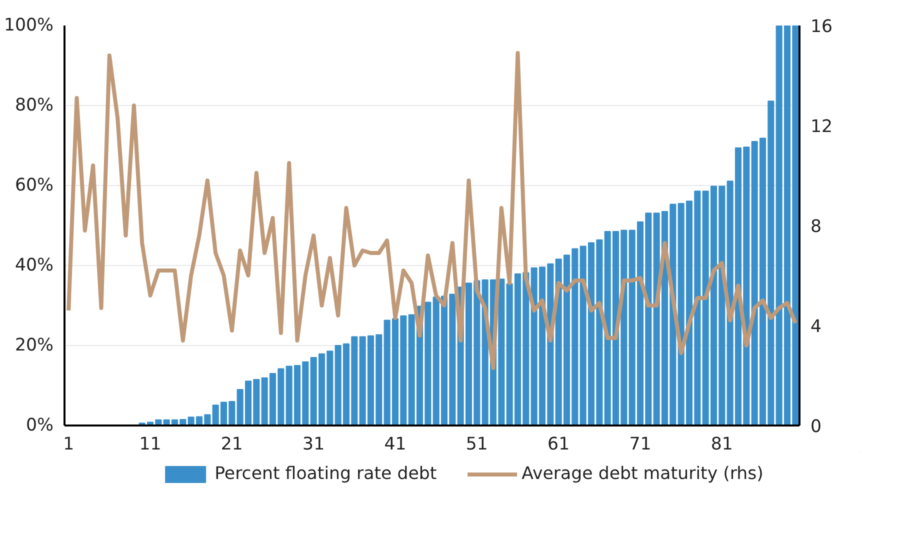 This screenshot has width=912, height=552. What do you see at coordinates (721, 444) in the screenshot?
I see `x-tick-label: 81` at bounding box center [721, 444].